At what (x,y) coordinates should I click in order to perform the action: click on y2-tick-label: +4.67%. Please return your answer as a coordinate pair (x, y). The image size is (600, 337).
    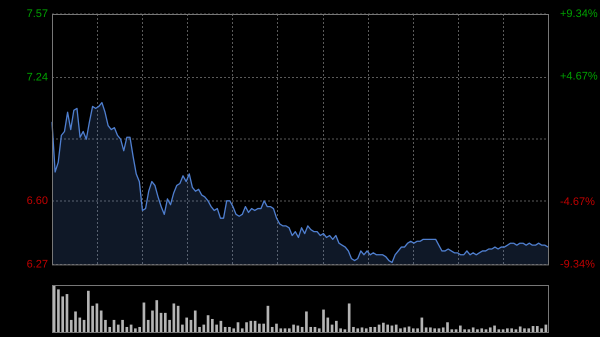
    Looking at the image, I should click on (579, 76).